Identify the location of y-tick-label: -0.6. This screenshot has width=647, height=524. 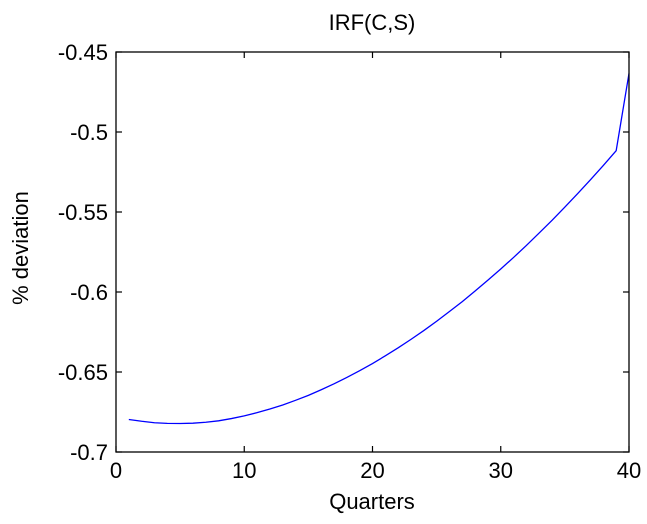
(89, 292).